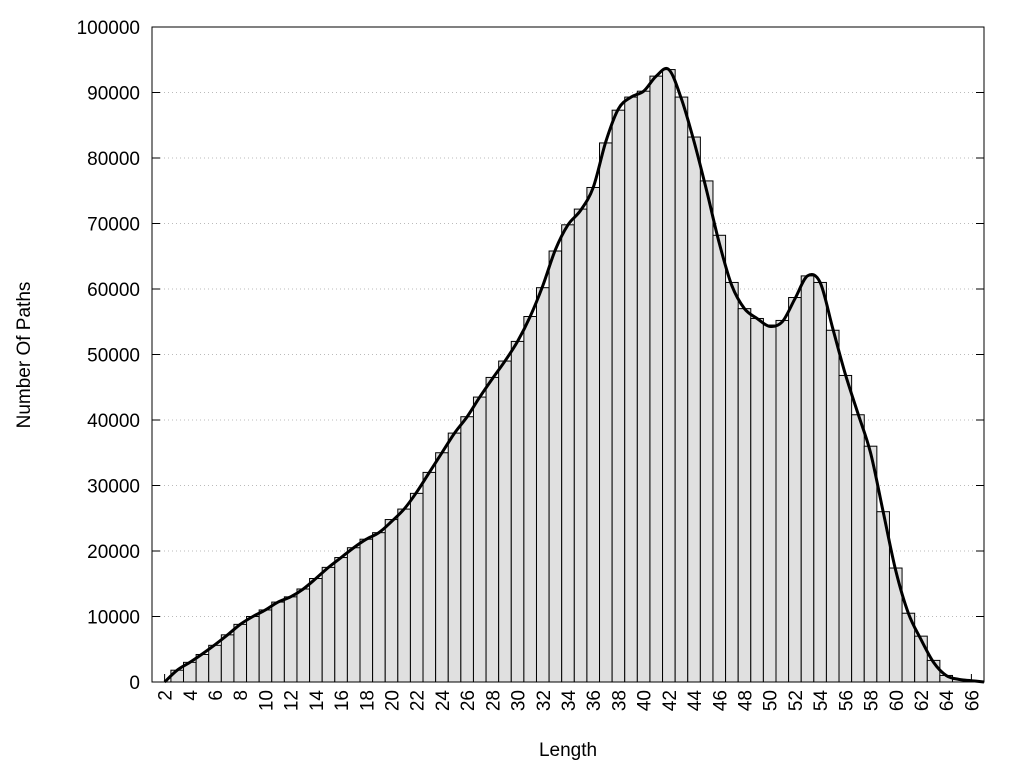  Describe the element at coordinates (418, 700) in the screenshot. I see `x-tick-label: 22` at that location.